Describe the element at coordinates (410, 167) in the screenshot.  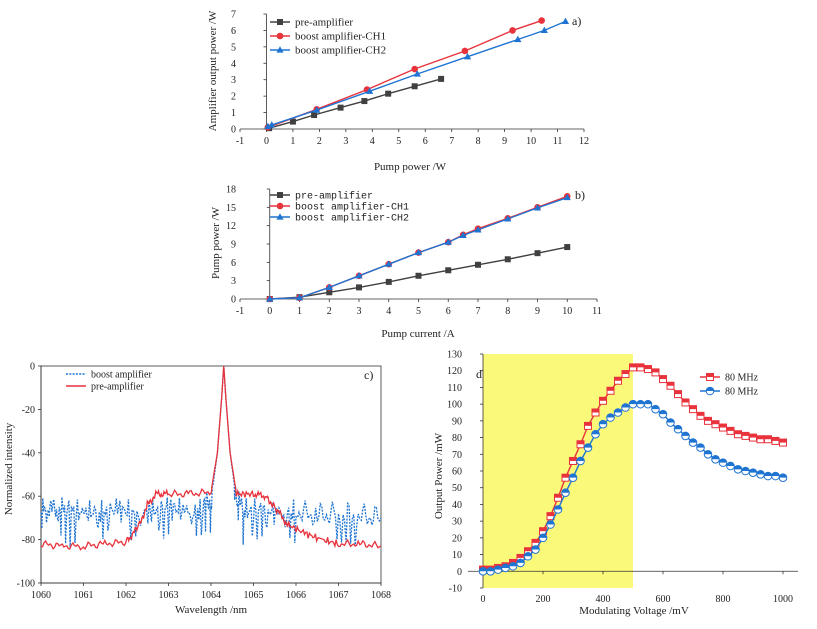
I see `panel-a-xlabel: Pump power /W` at that location.